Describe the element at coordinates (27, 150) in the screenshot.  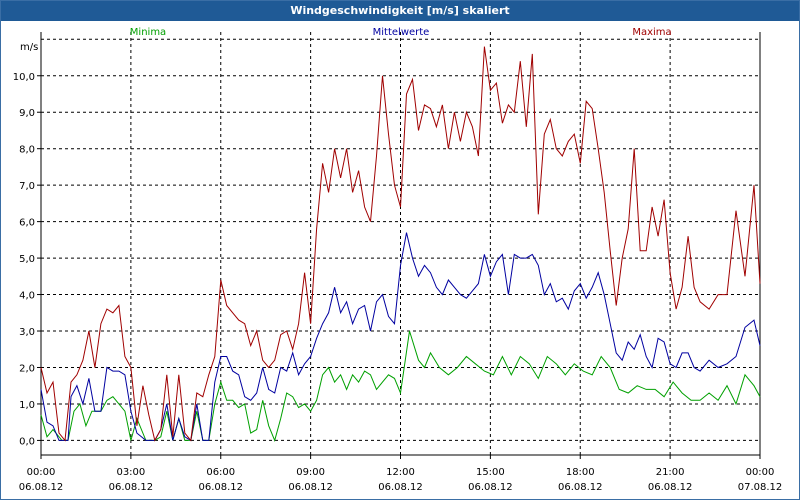
I see `y-tick-label: 8,0` at that location.